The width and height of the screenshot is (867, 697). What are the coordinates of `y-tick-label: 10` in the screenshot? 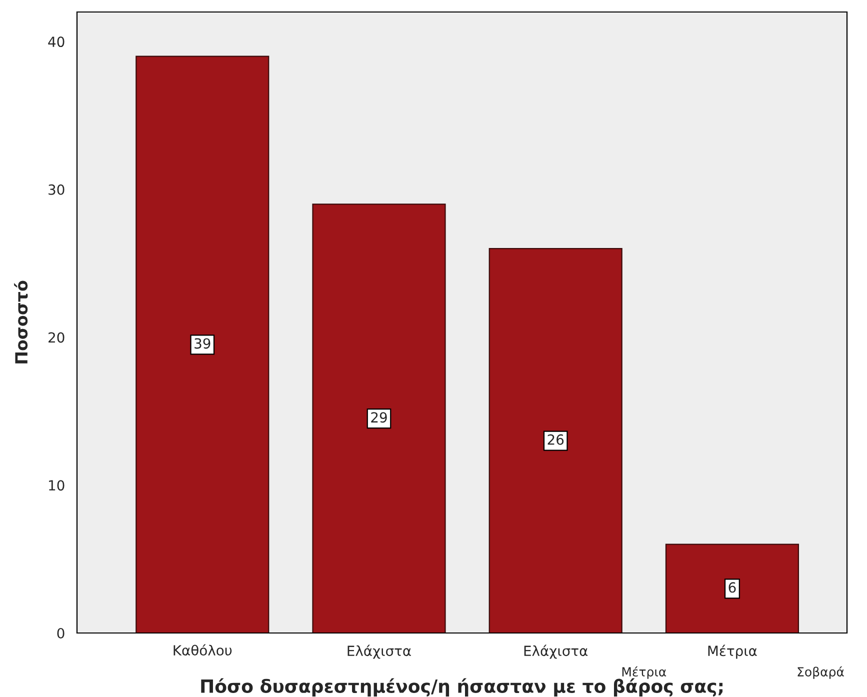 It's located at (56, 485).